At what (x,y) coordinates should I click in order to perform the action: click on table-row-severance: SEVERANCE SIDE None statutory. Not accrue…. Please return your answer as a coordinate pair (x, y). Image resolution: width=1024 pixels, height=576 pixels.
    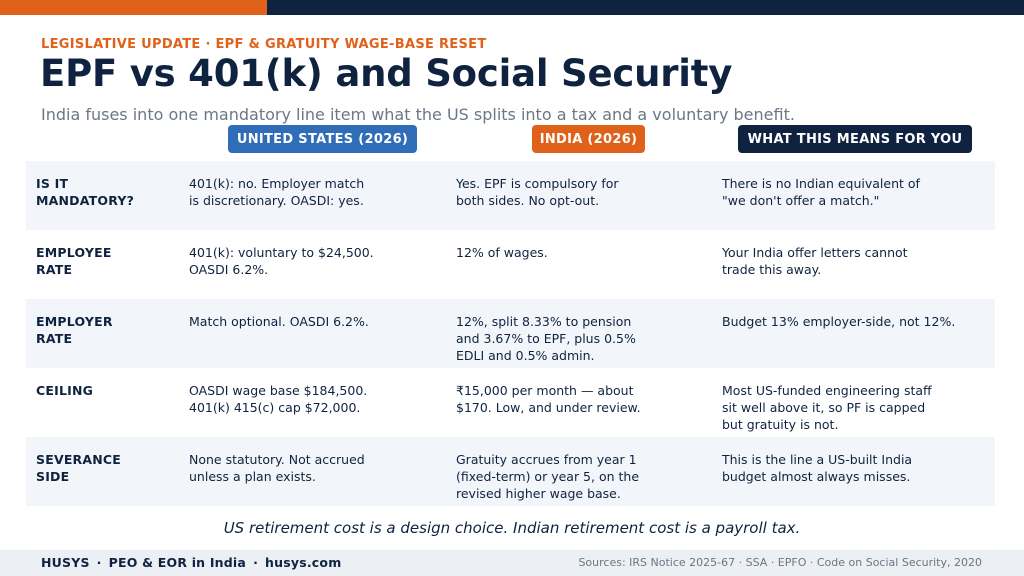
    Looking at the image, I should click on (510, 471).